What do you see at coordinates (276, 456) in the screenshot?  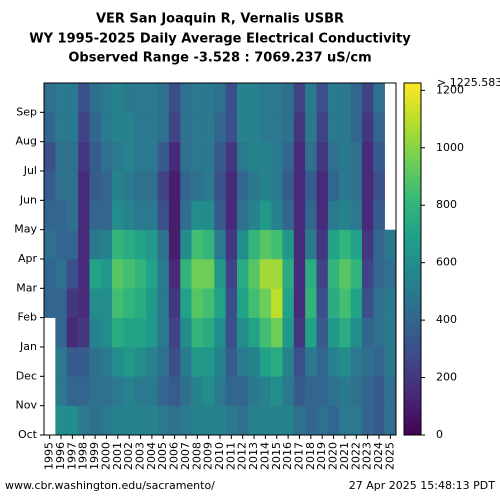 I see `x-tick-label: 2015` at bounding box center [276, 456].